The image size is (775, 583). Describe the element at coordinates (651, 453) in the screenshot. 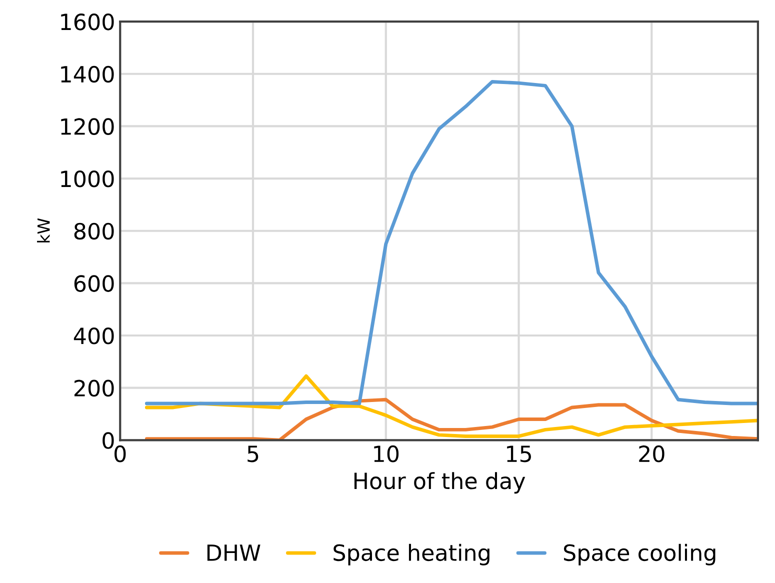

I see `x-tick-label: 20` at that location.